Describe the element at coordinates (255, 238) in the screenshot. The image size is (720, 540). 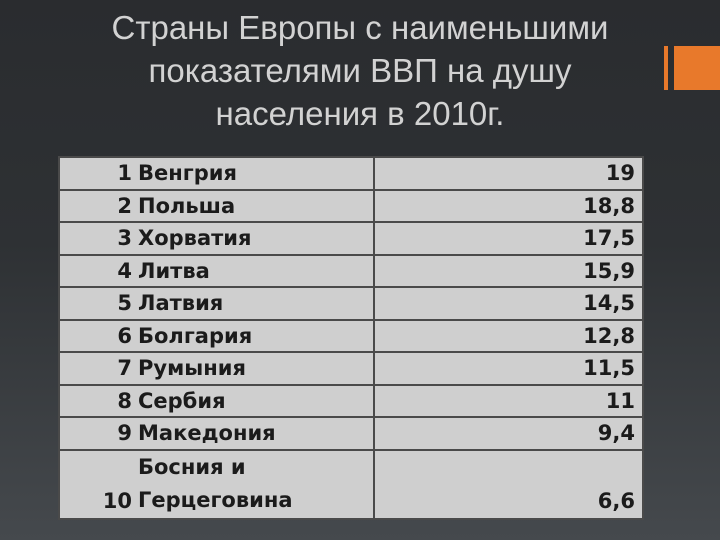
I see `country-cell: Хорватия` at that location.